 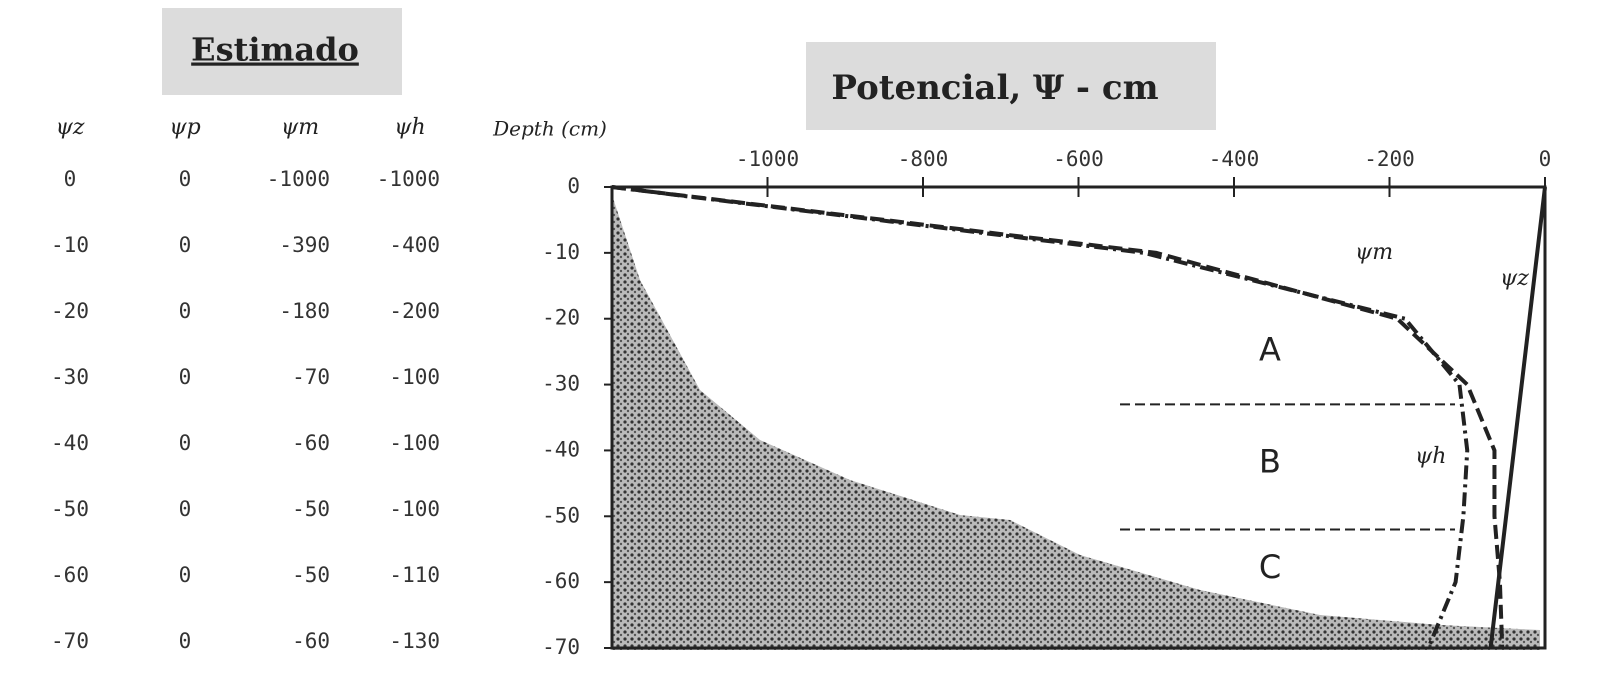 I want to click on y-axis-label: Depth (cm), so click(x=549, y=129).